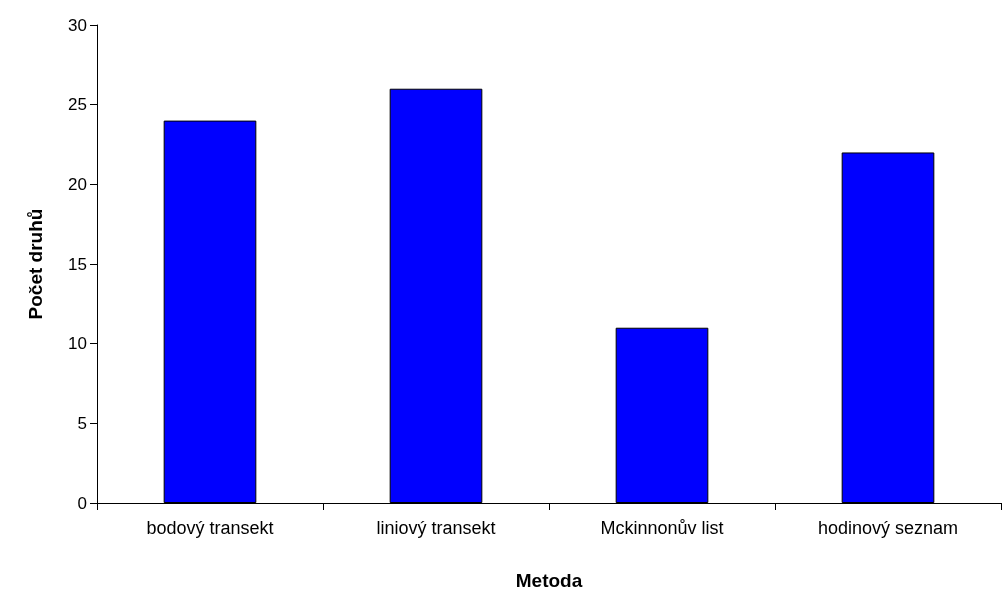 This screenshot has height=601, width=1003. Describe the element at coordinates (77, 184) in the screenshot. I see `y-tick-label: 20` at that location.